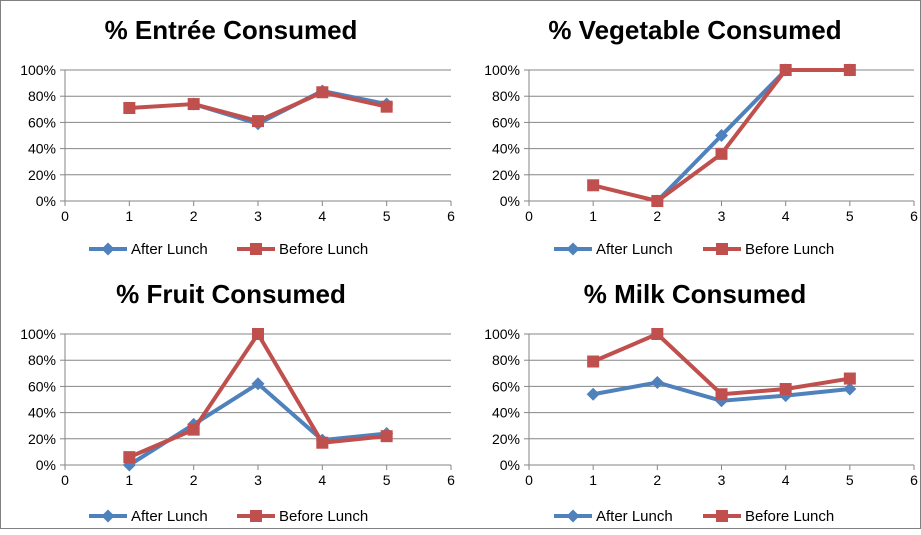 The image size is (921, 535). I want to click on series-after-lunch, so click(258, 424).